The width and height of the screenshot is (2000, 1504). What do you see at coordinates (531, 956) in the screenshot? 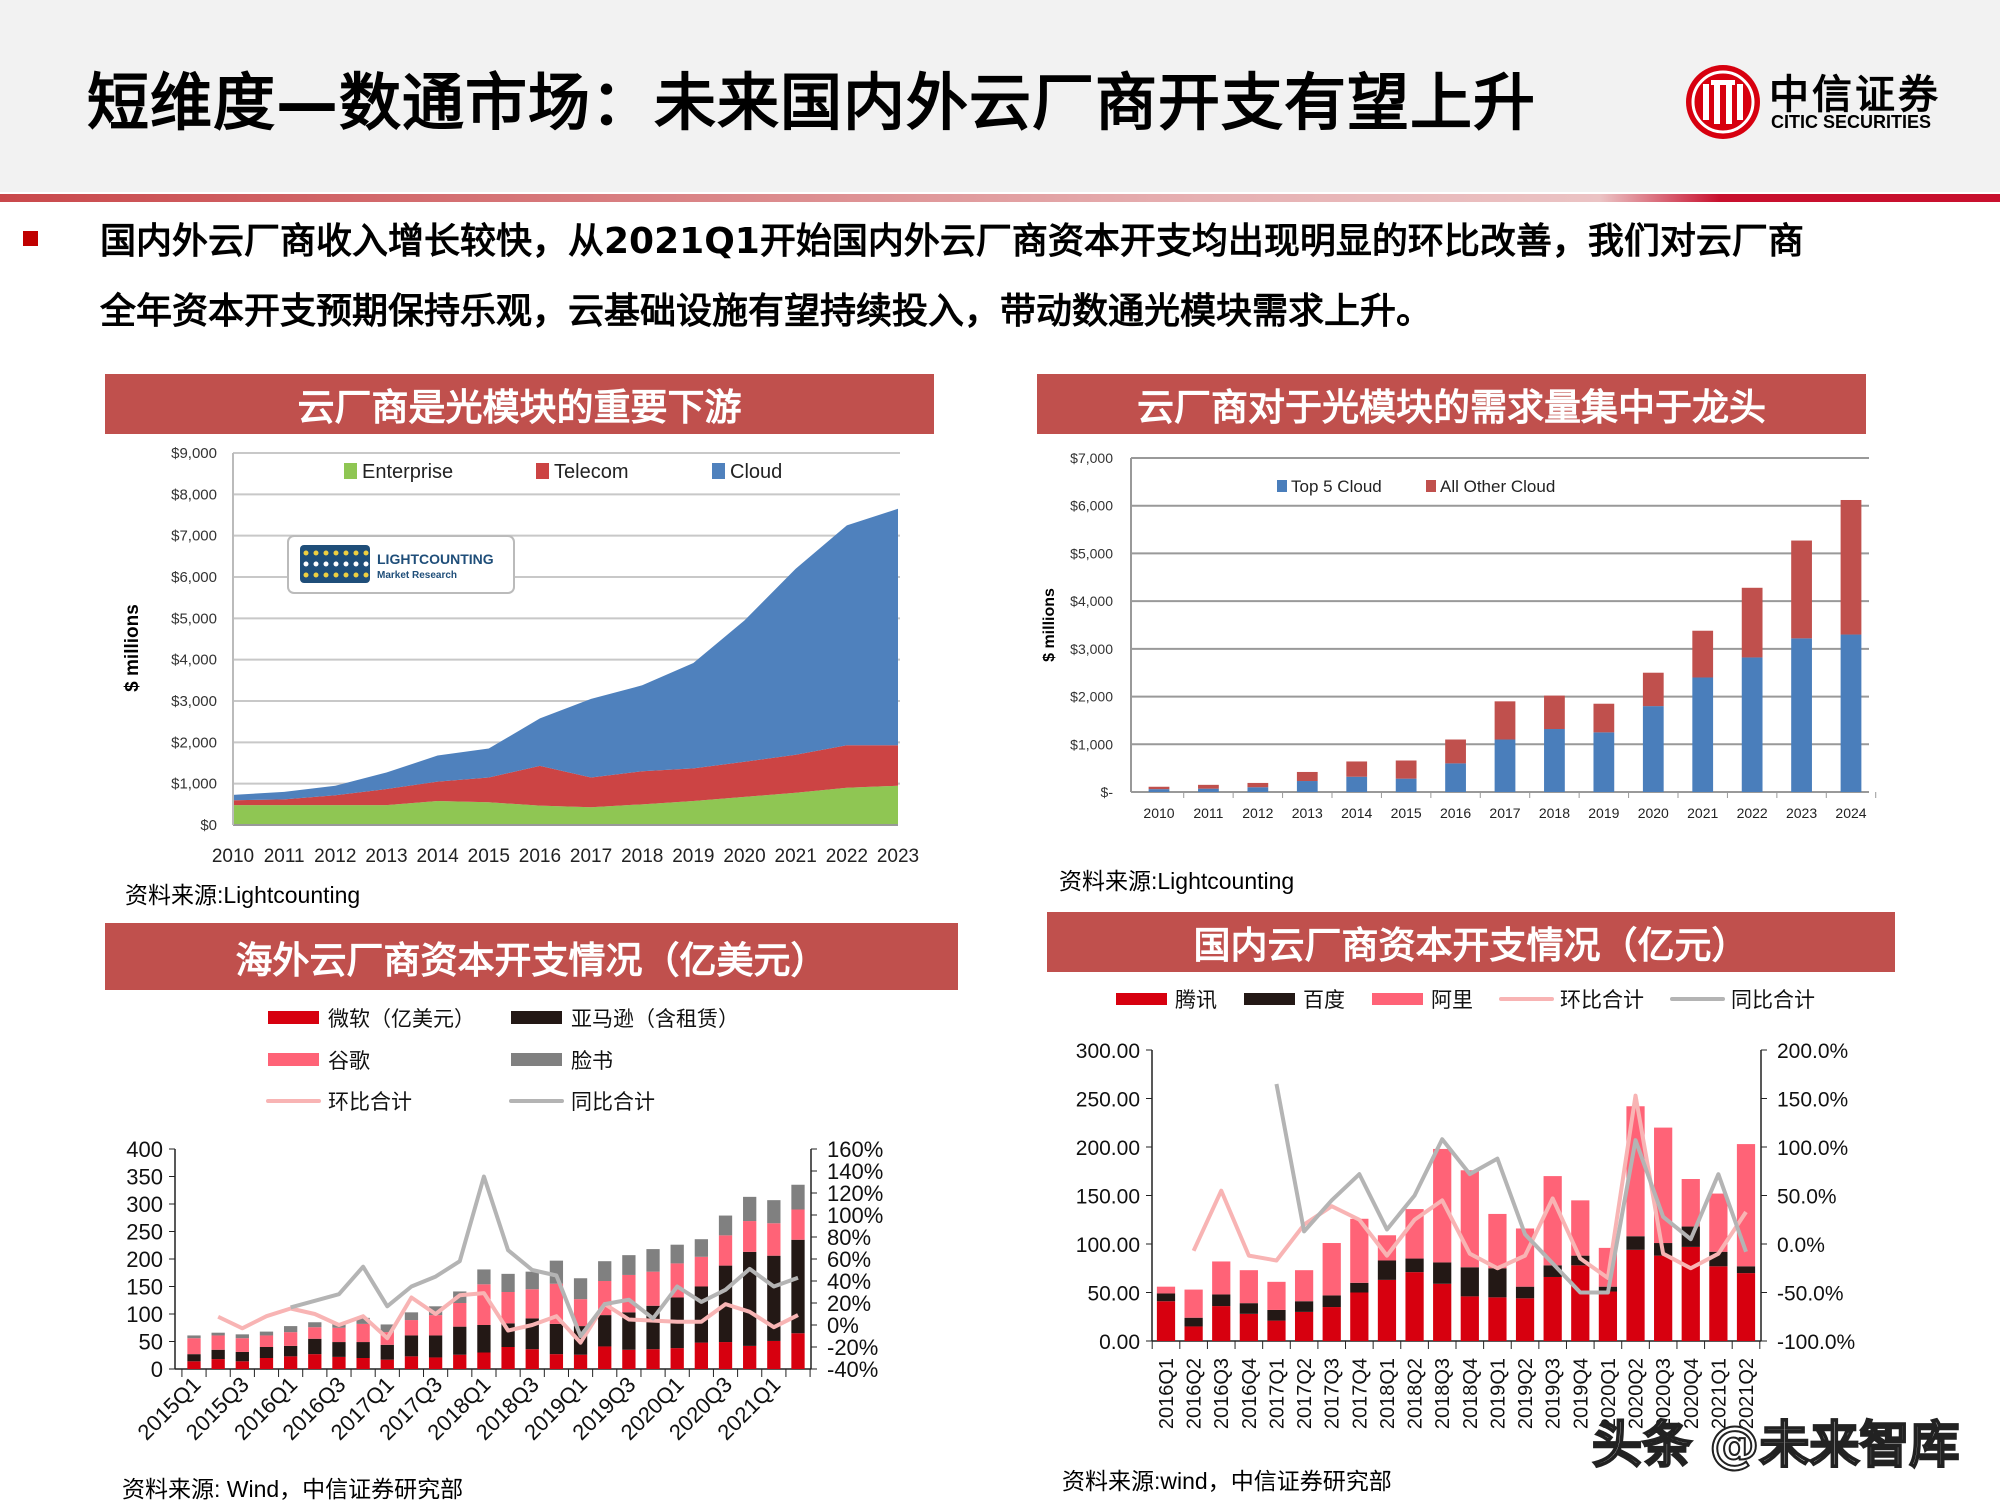
I see `panel-title-3: 海外云厂商资本开支情况（亿美元）` at bounding box center [531, 956].